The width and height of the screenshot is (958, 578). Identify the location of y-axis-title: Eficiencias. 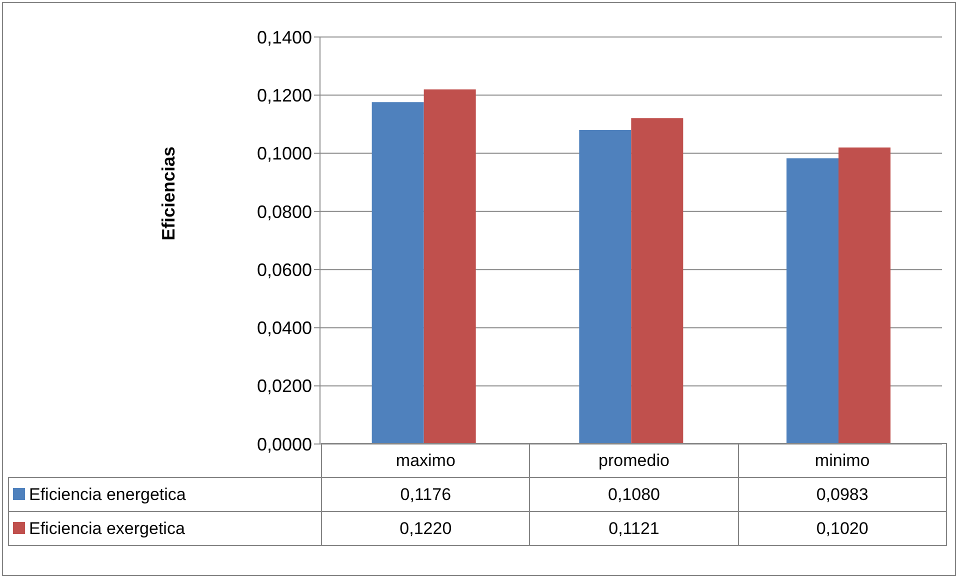
(168, 193).